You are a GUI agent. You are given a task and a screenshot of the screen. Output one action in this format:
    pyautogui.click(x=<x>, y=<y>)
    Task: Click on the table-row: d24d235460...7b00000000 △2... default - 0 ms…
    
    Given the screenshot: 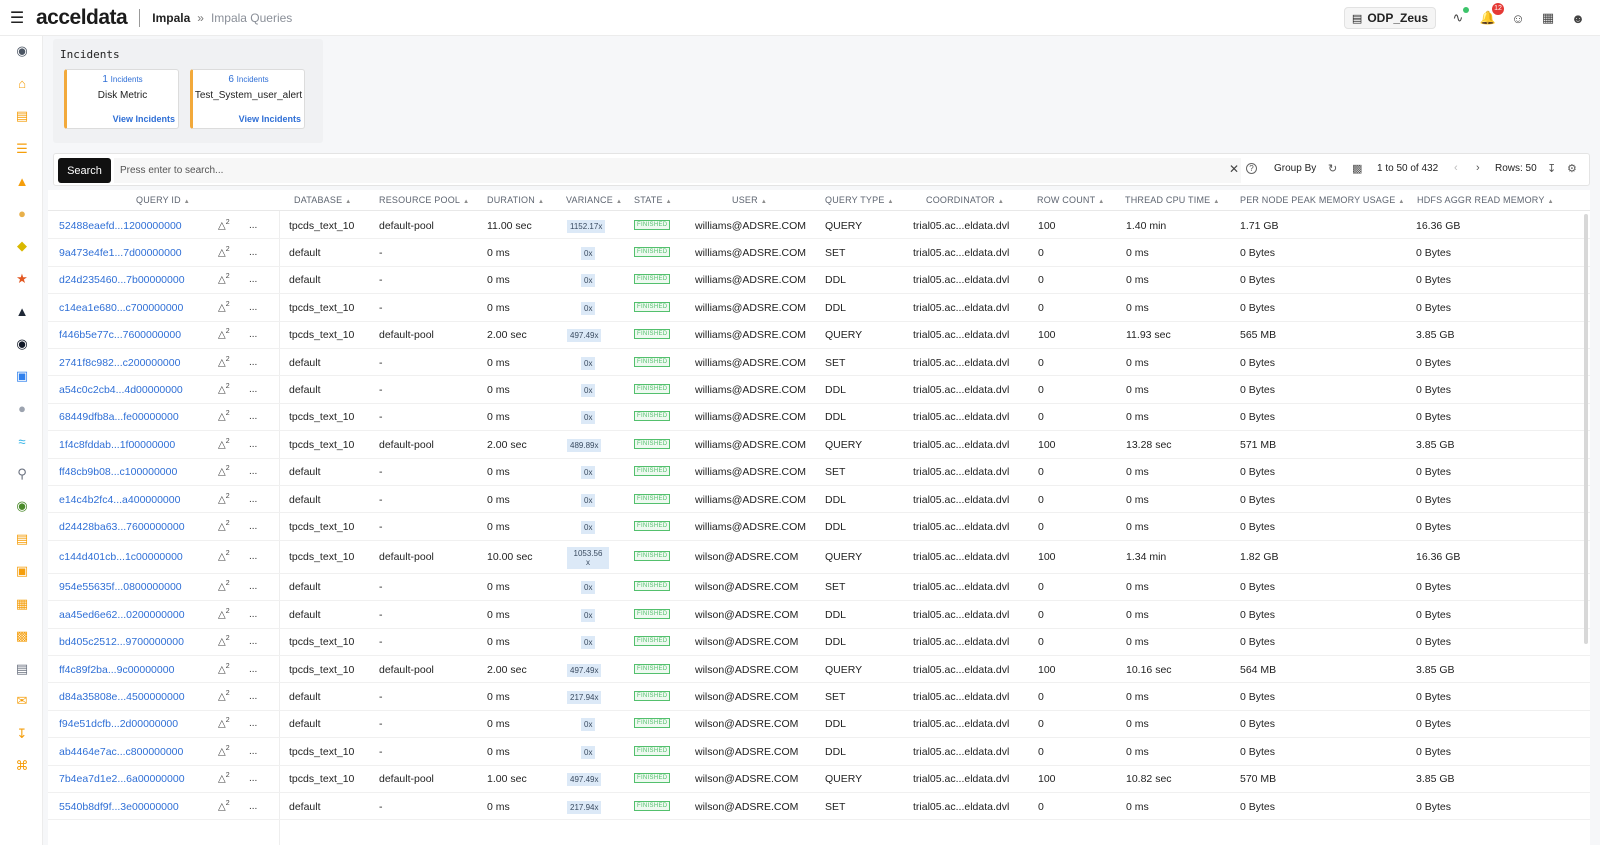 What is the action you would take?
    pyautogui.click(x=819, y=281)
    